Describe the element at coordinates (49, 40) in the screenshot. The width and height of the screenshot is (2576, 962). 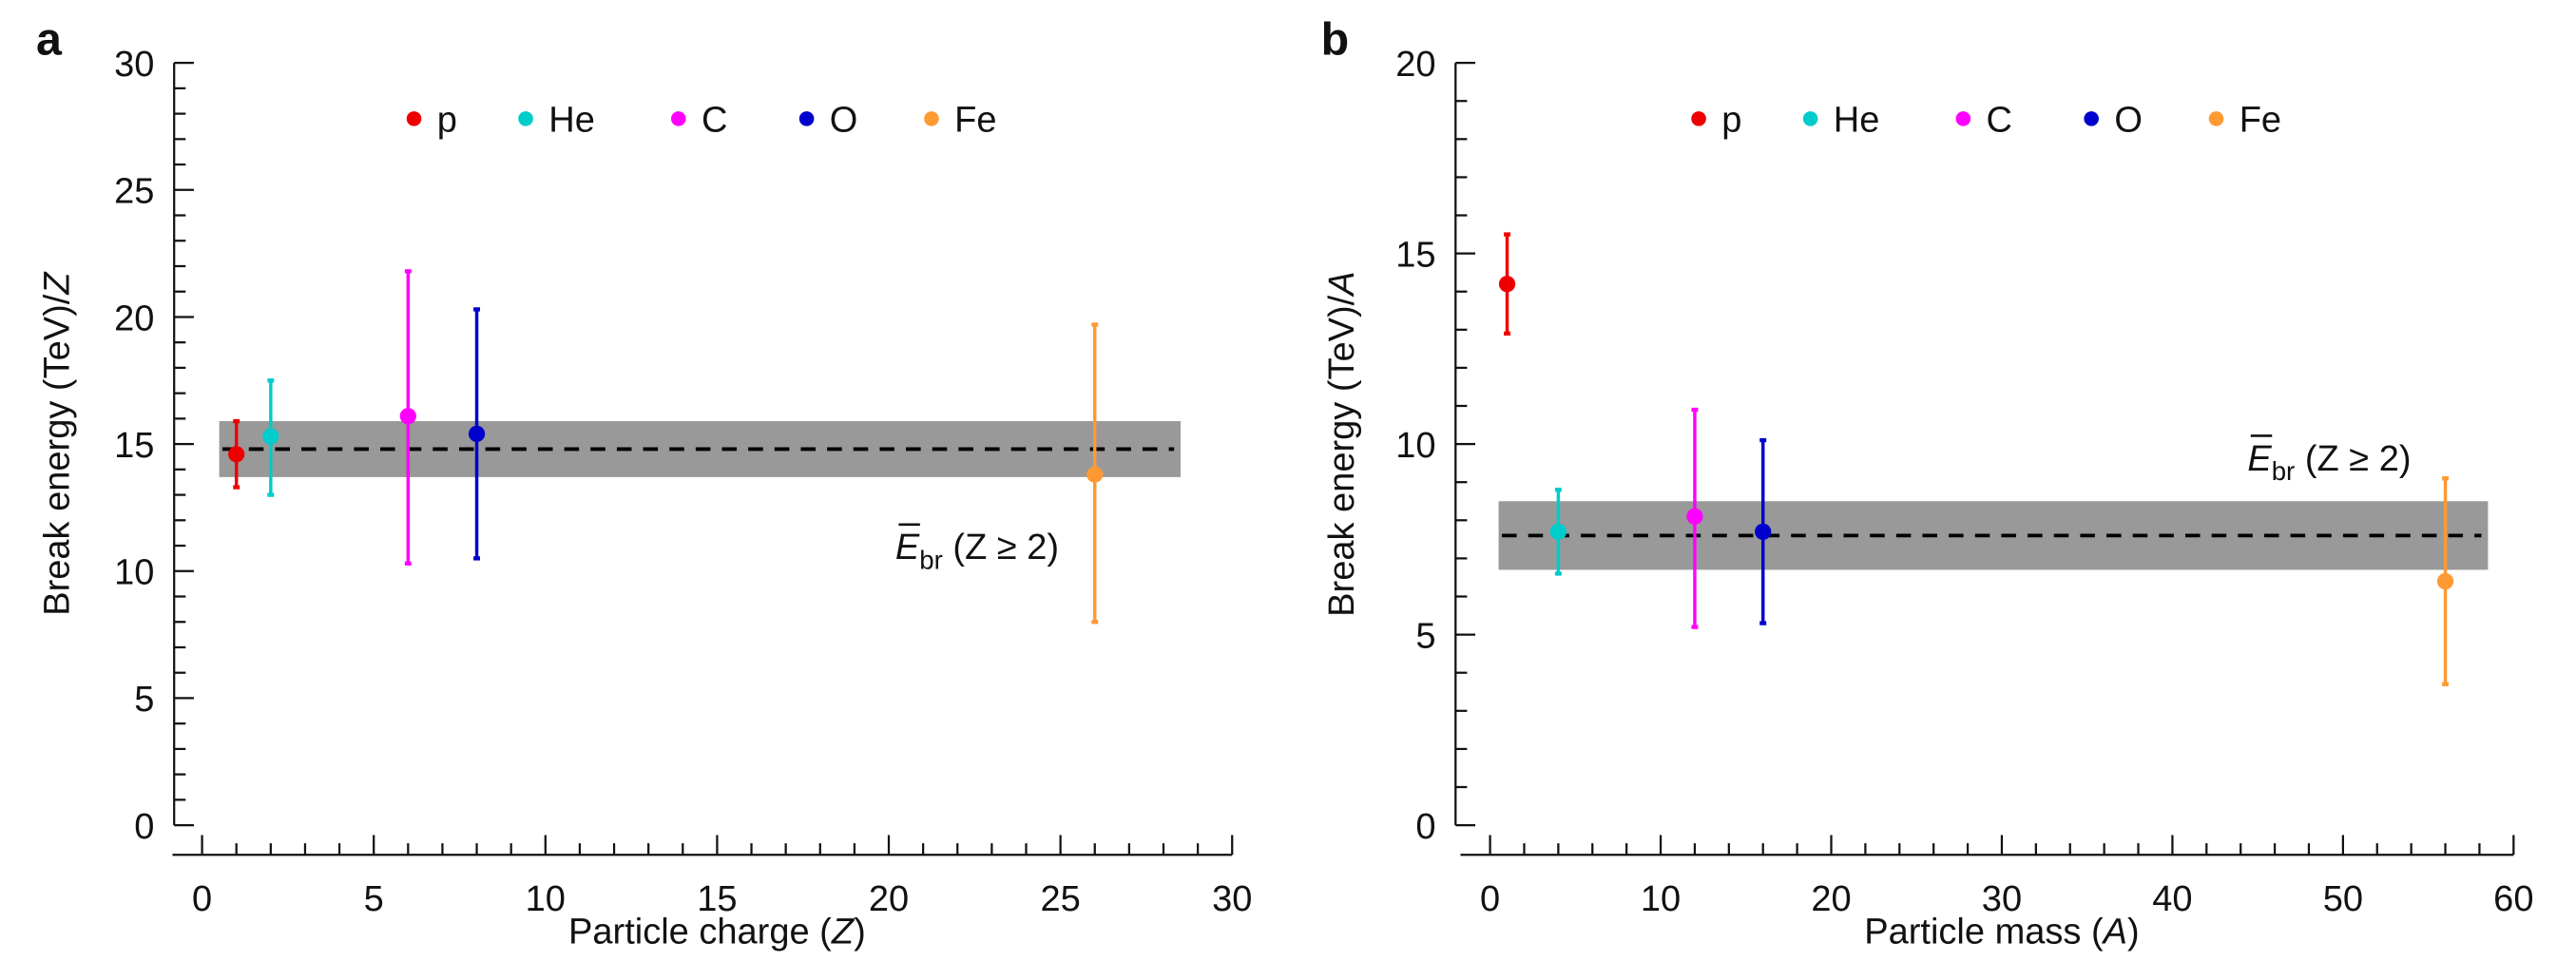
I see `panel-label: a` at that location.